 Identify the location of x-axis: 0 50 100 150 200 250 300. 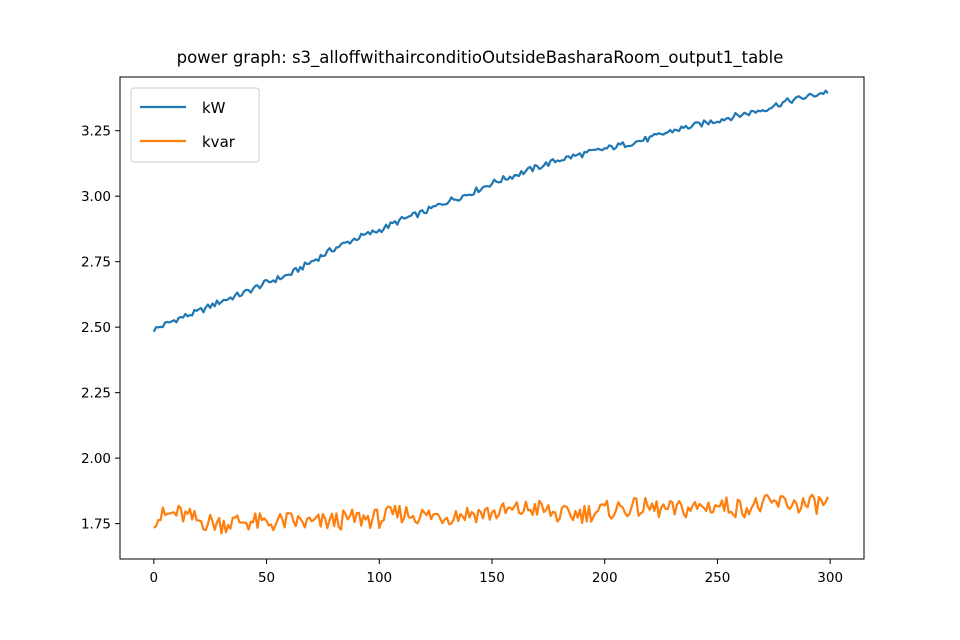
(496, 572).